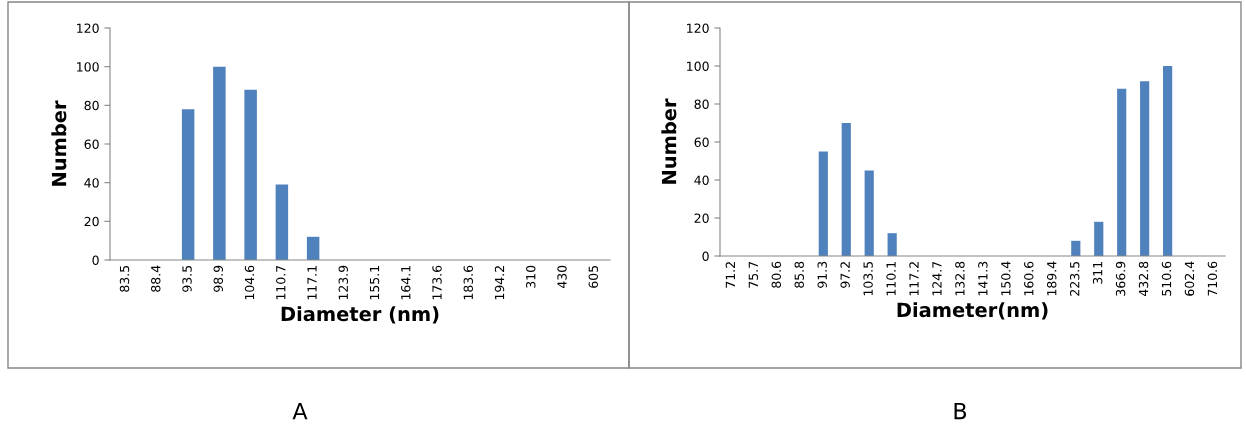  What do you see at coordinates (218, 278) in the screenshot?
I see `x-tick-label: 98.9` at bounding box center [218, 278].